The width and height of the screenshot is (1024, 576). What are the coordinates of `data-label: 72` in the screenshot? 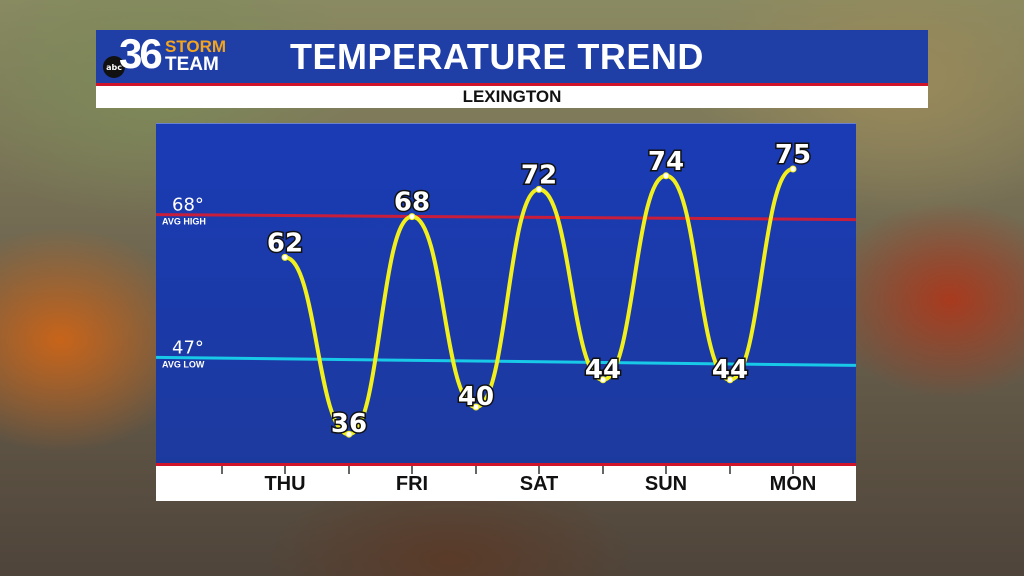 It's located at (539, 175).